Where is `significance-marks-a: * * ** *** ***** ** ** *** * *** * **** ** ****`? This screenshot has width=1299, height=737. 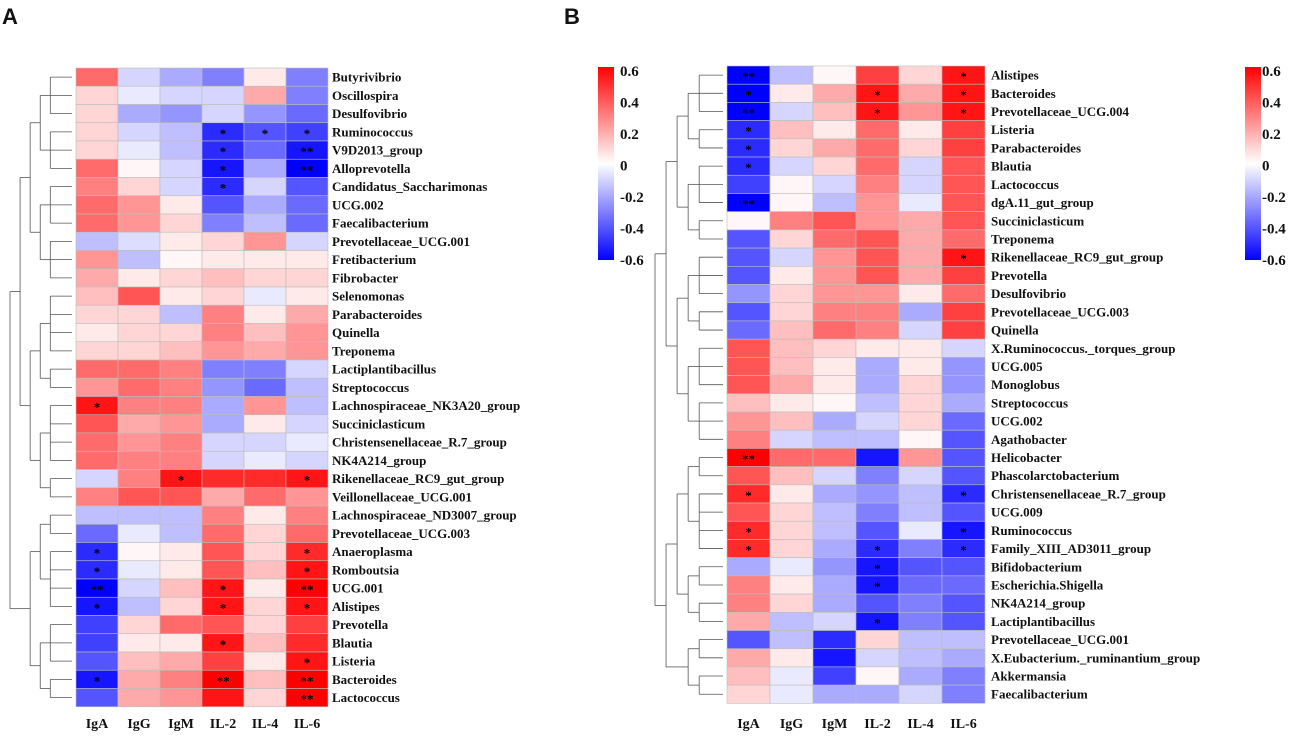 significance-marks-a: * * ** *** ***** ** ** *** * *** * **** ** **** is located at coordinates (202, 416).